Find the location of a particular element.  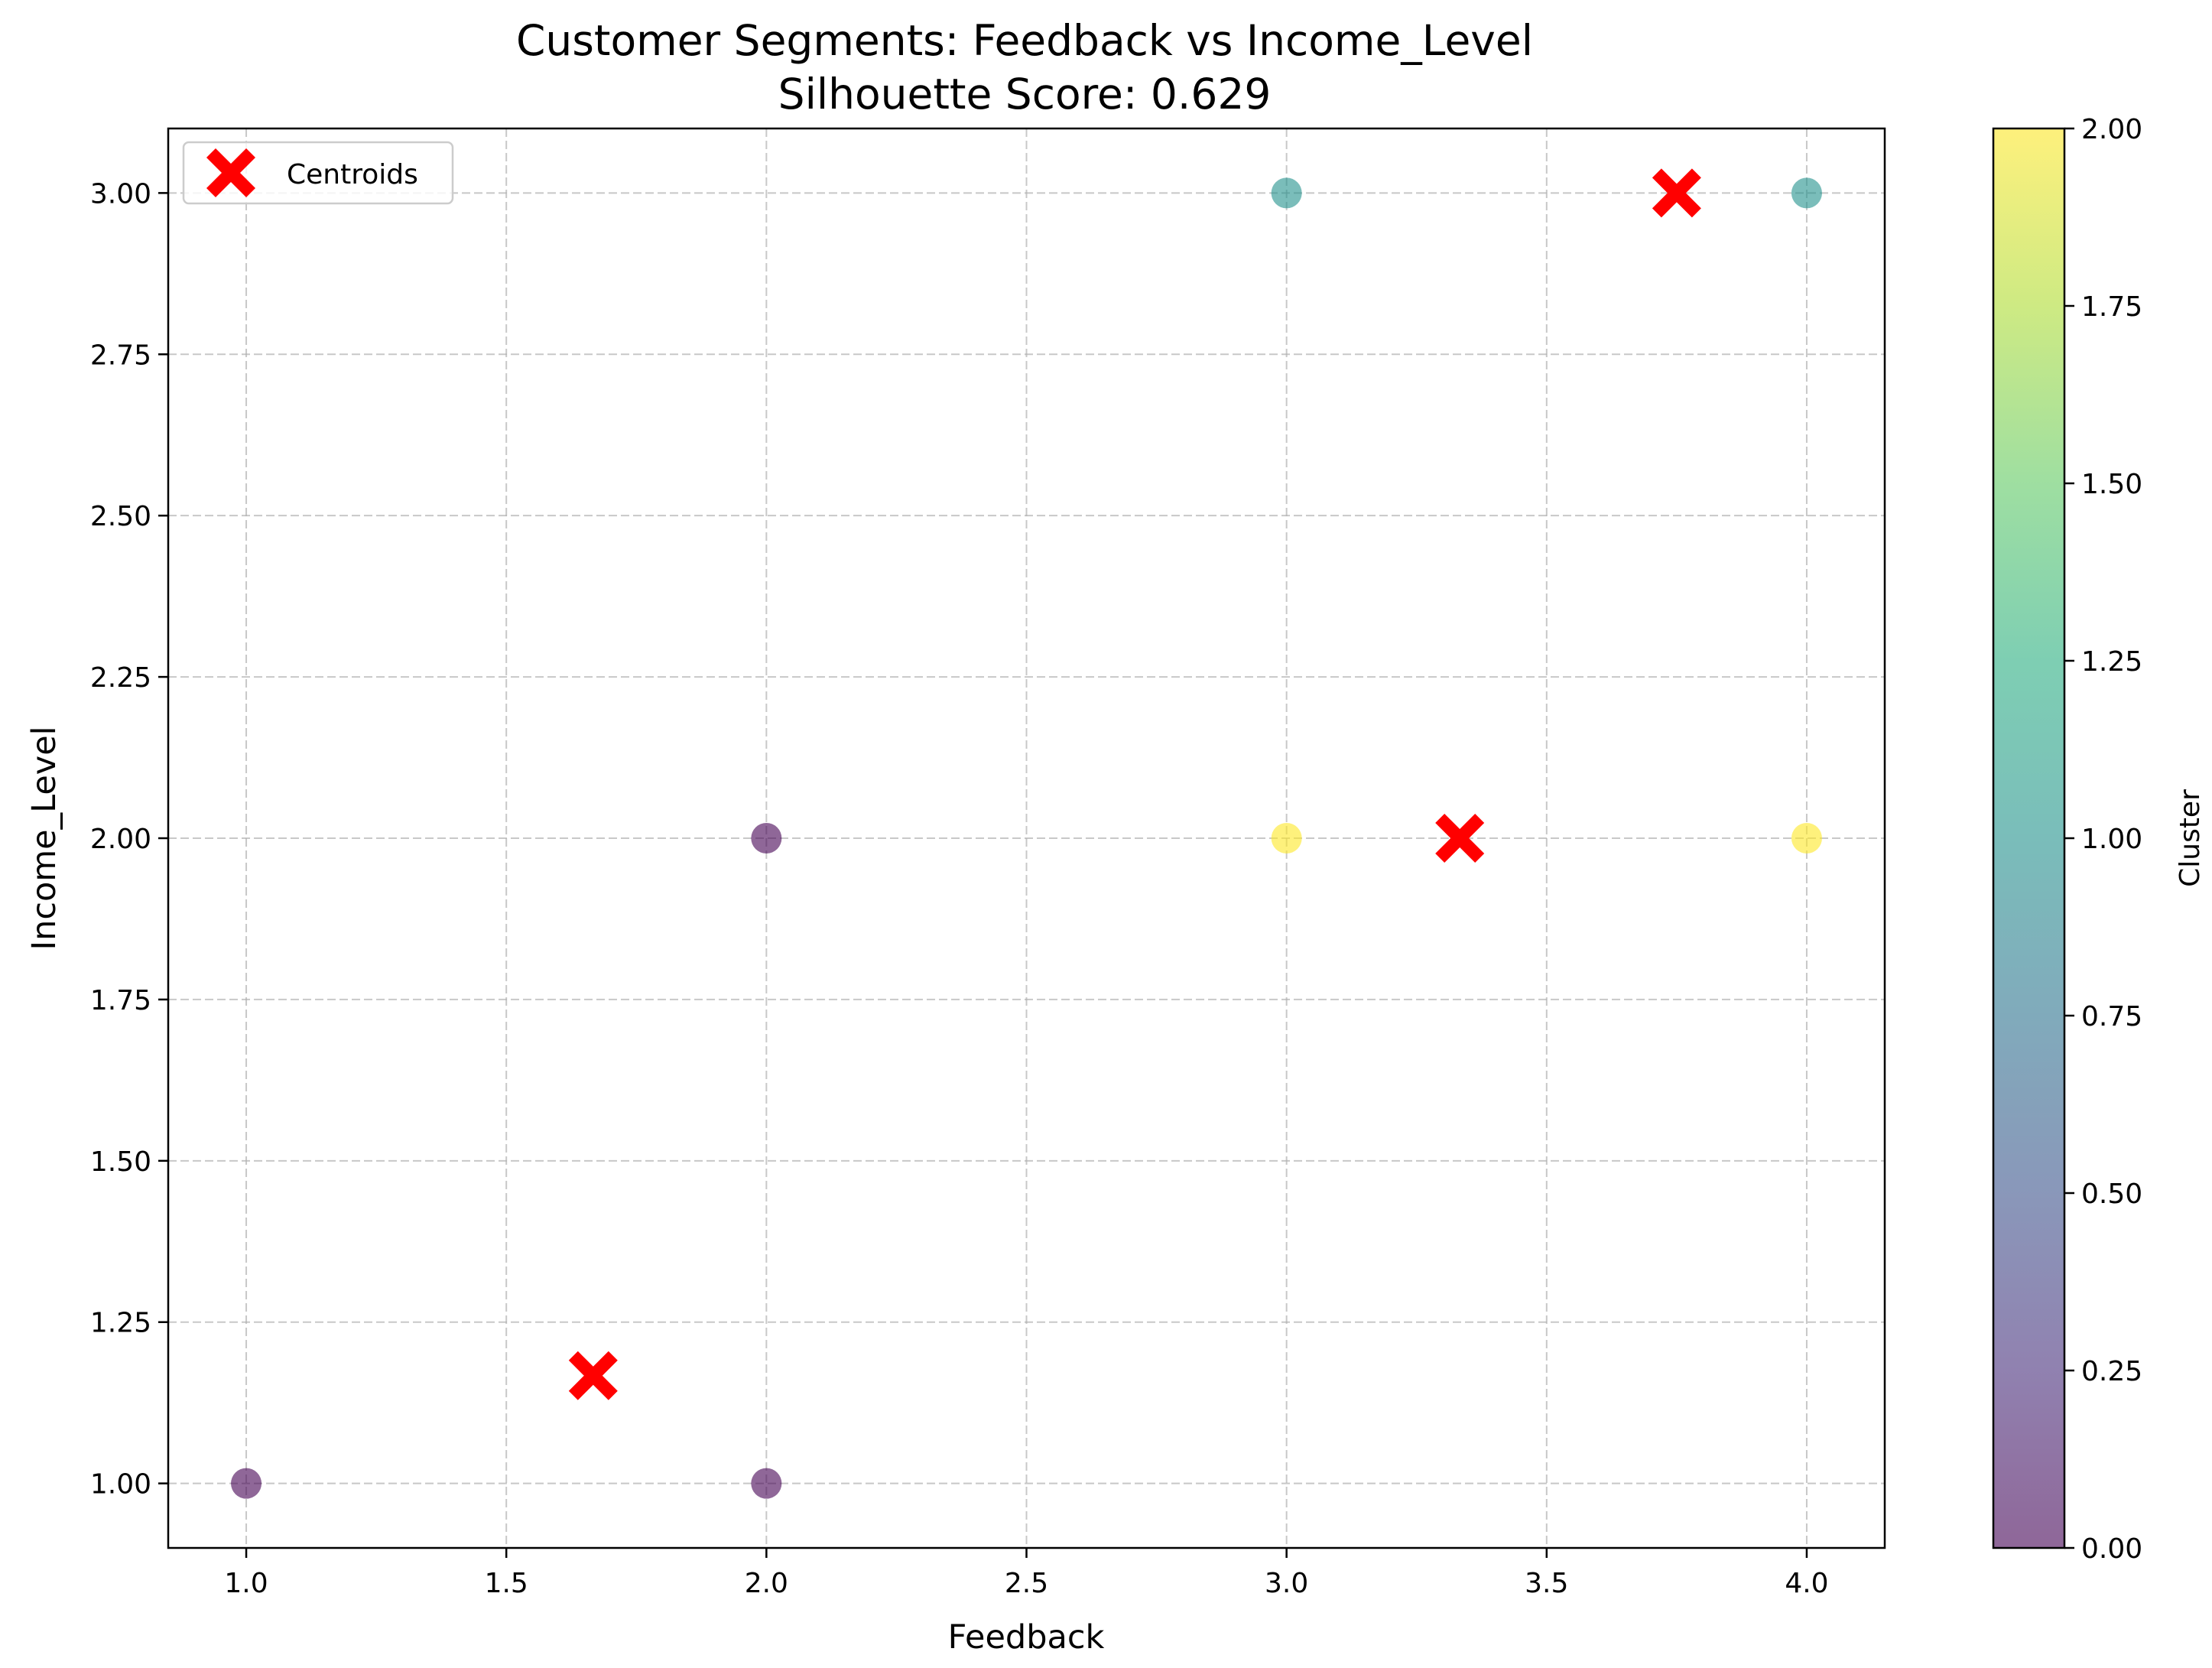

y-tick-label: 2.00 is located at coordinates (120, 839).